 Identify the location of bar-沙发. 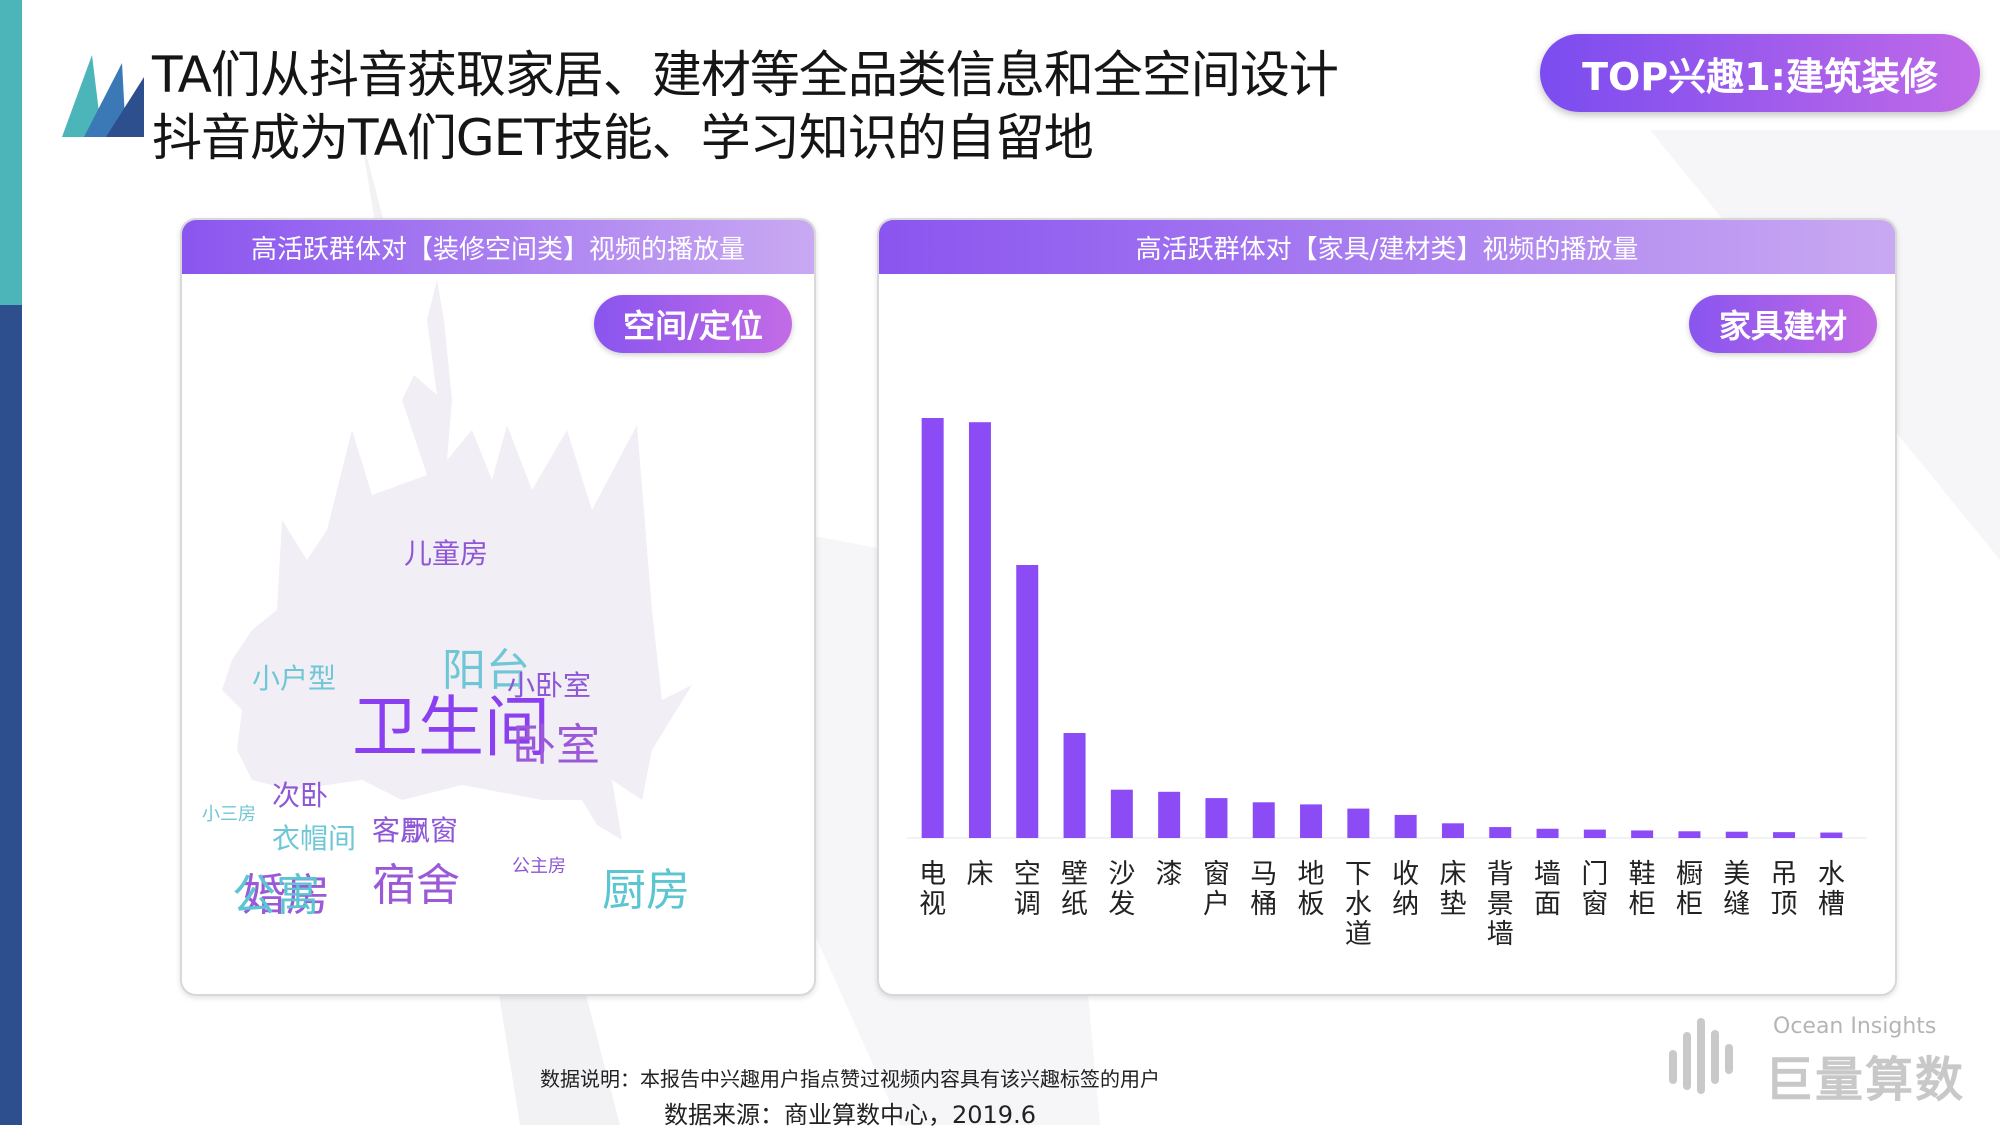
(1121, 813).